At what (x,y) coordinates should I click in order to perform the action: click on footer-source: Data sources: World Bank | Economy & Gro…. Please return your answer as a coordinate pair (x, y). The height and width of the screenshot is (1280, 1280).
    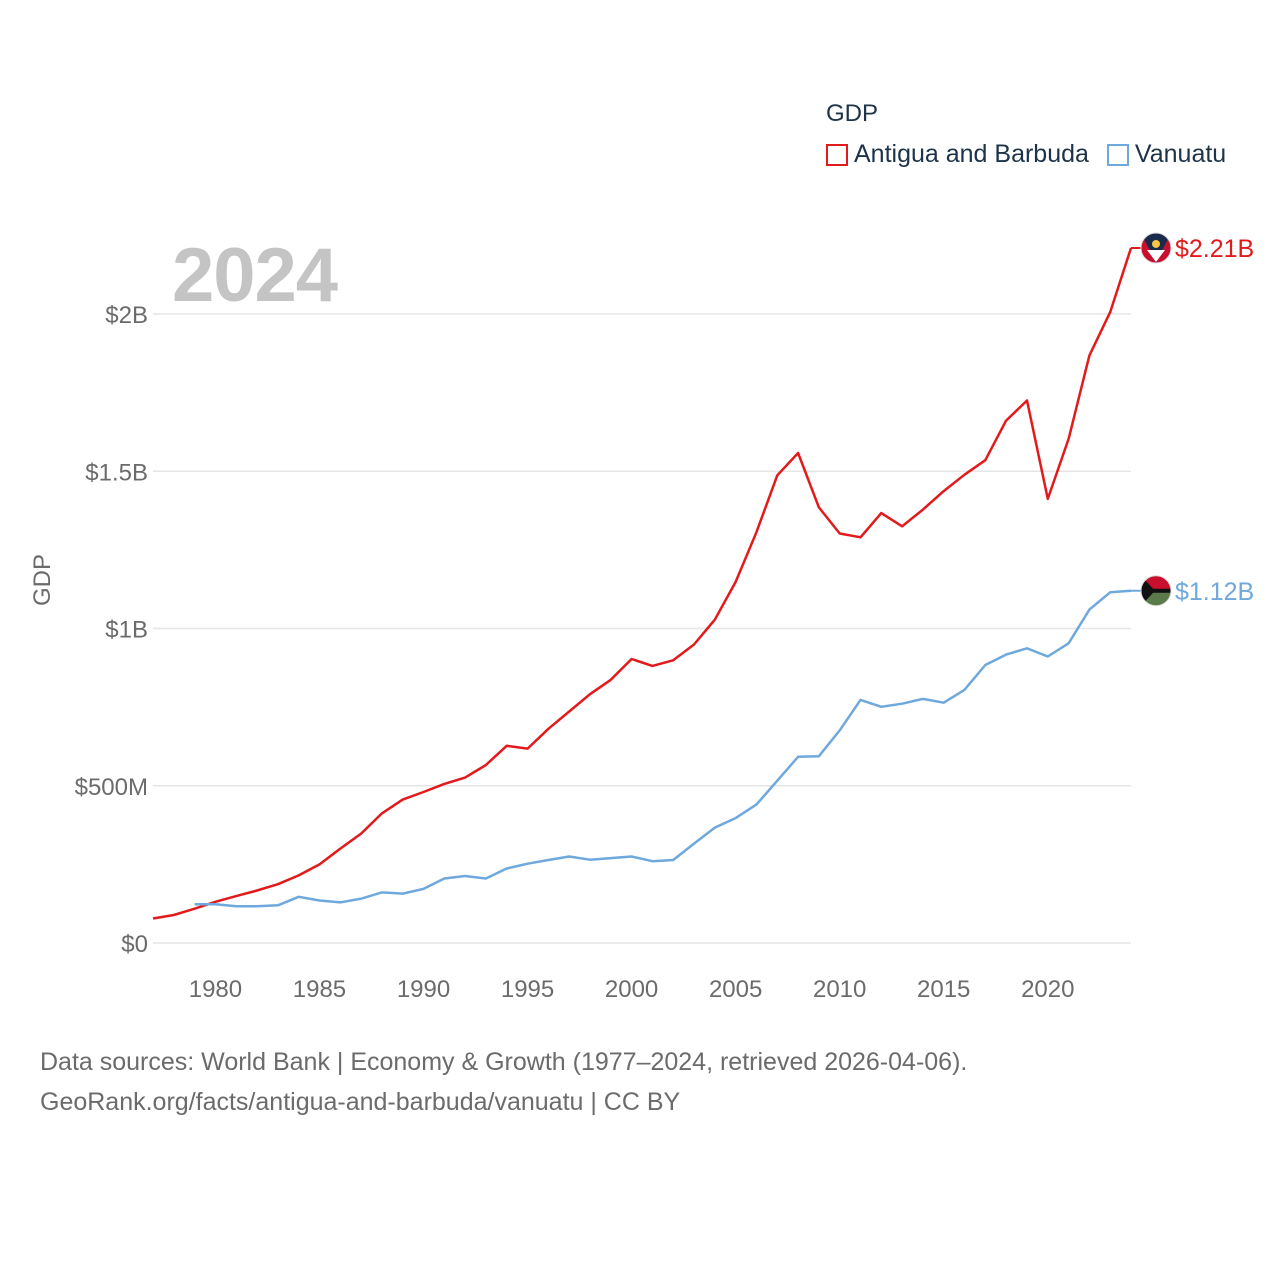
    Looking at the image, I should click on (504, 1062).